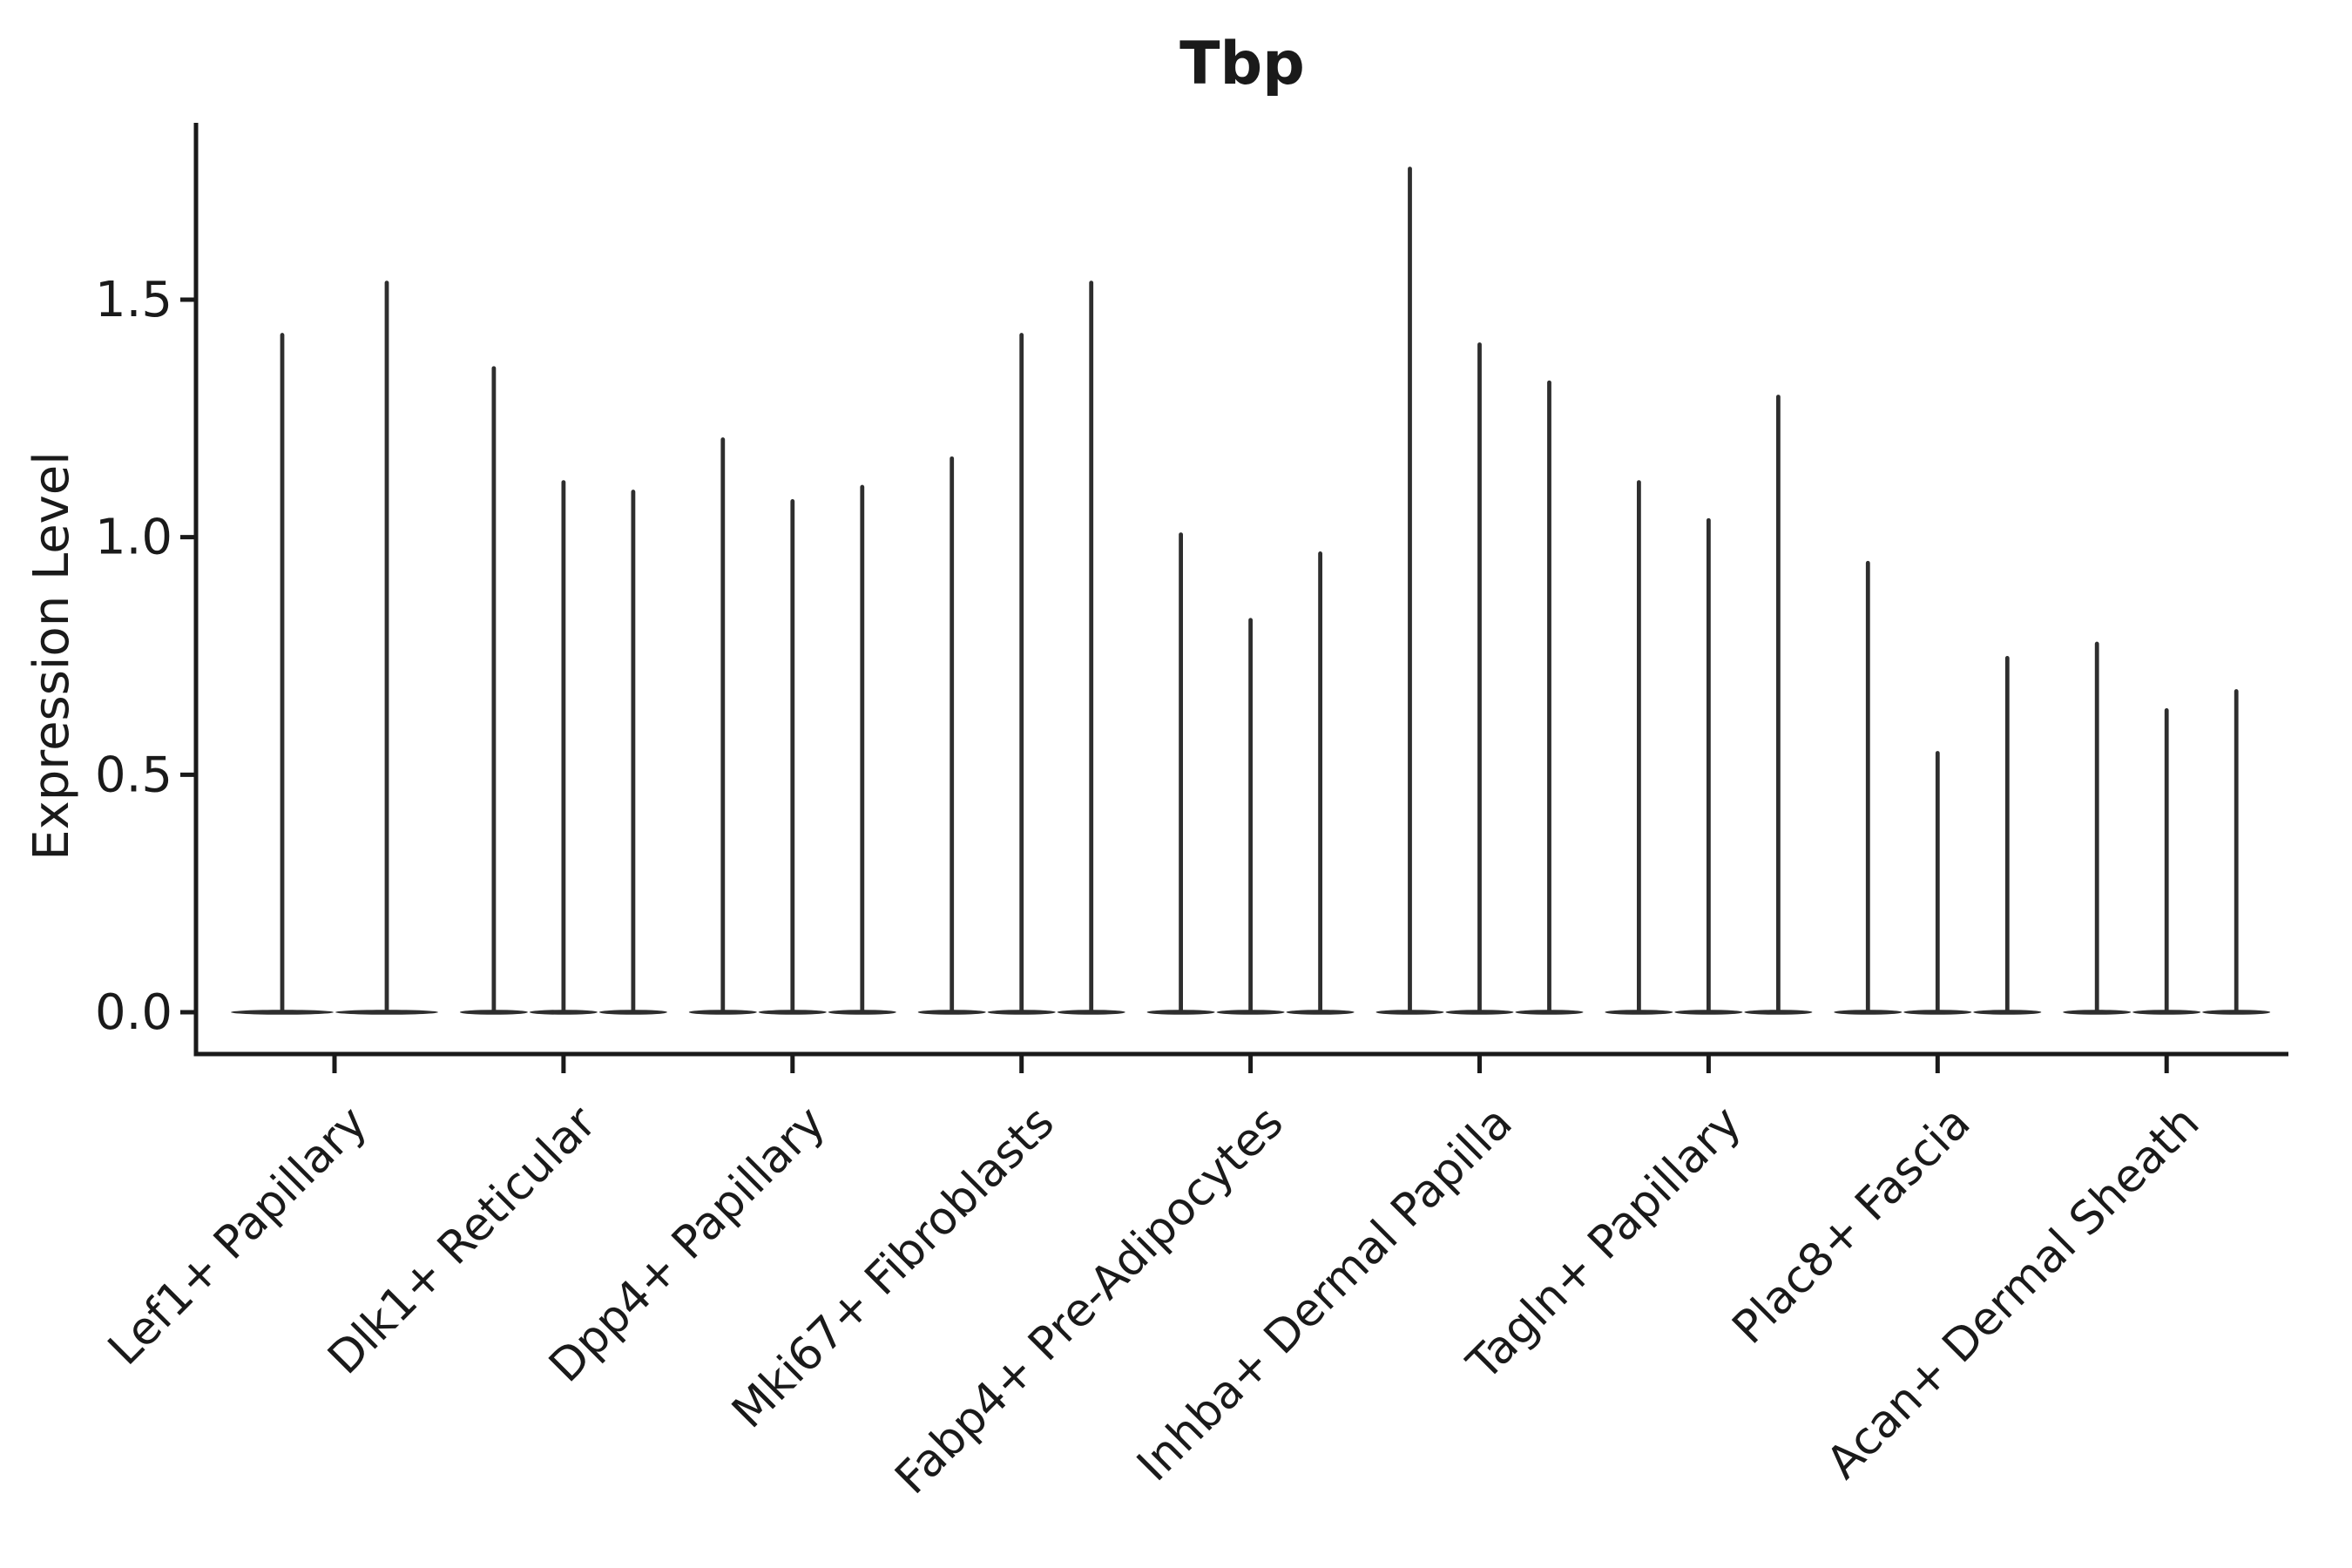 The width and height of the screenshot is (2352, 1568). Describe the element at coordinates (134, 538) in the screenshot. I see `y-tick-label: 1.0` at that location.